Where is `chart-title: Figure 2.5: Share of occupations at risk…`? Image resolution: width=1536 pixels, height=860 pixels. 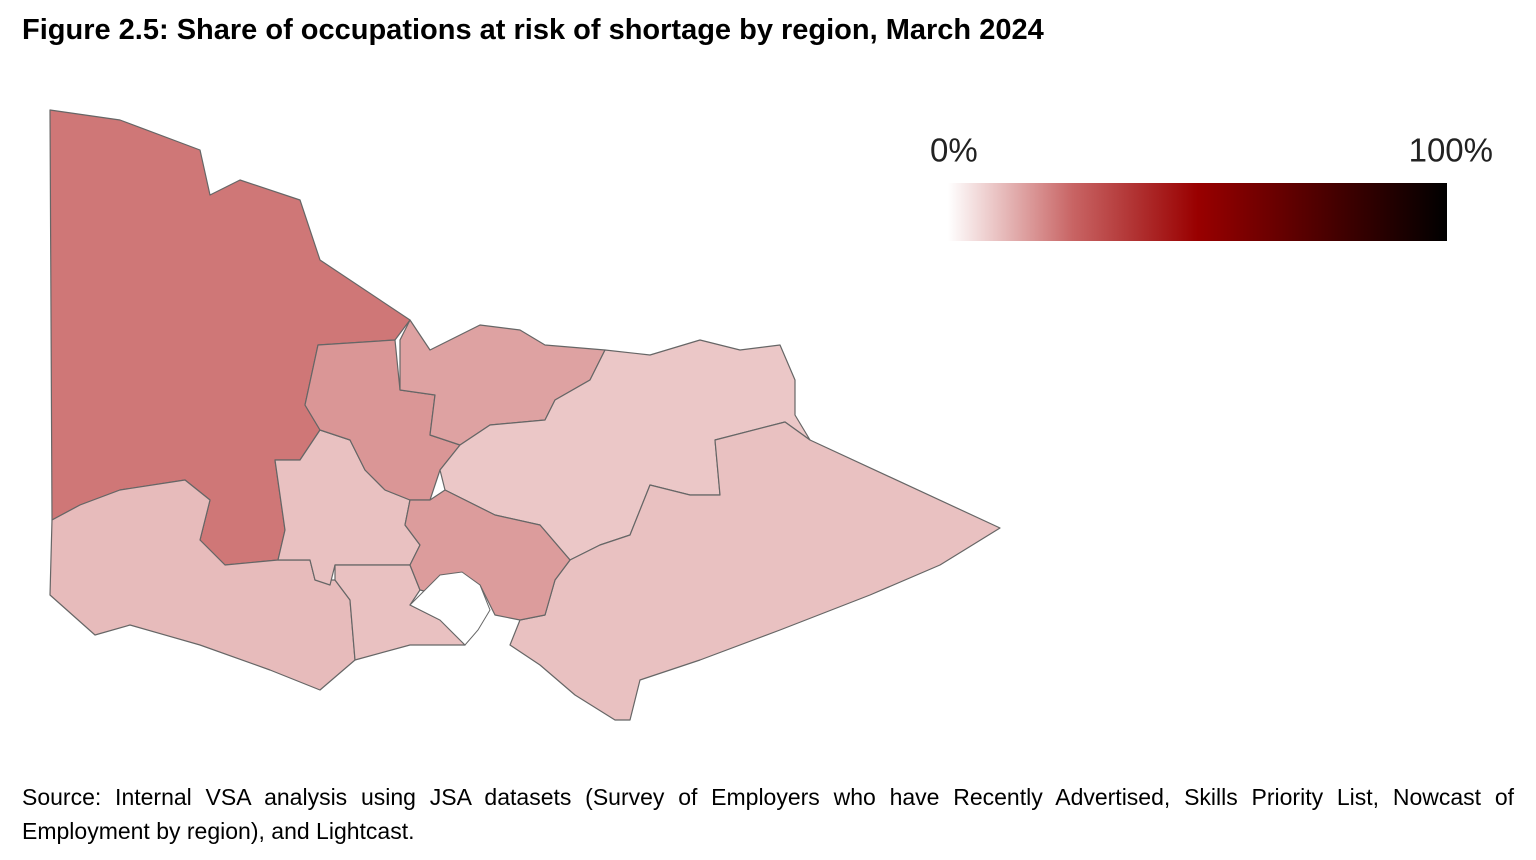 chart-title: Figure 2.5: Share of occupations at risk… is located at coordinates (533, 30).